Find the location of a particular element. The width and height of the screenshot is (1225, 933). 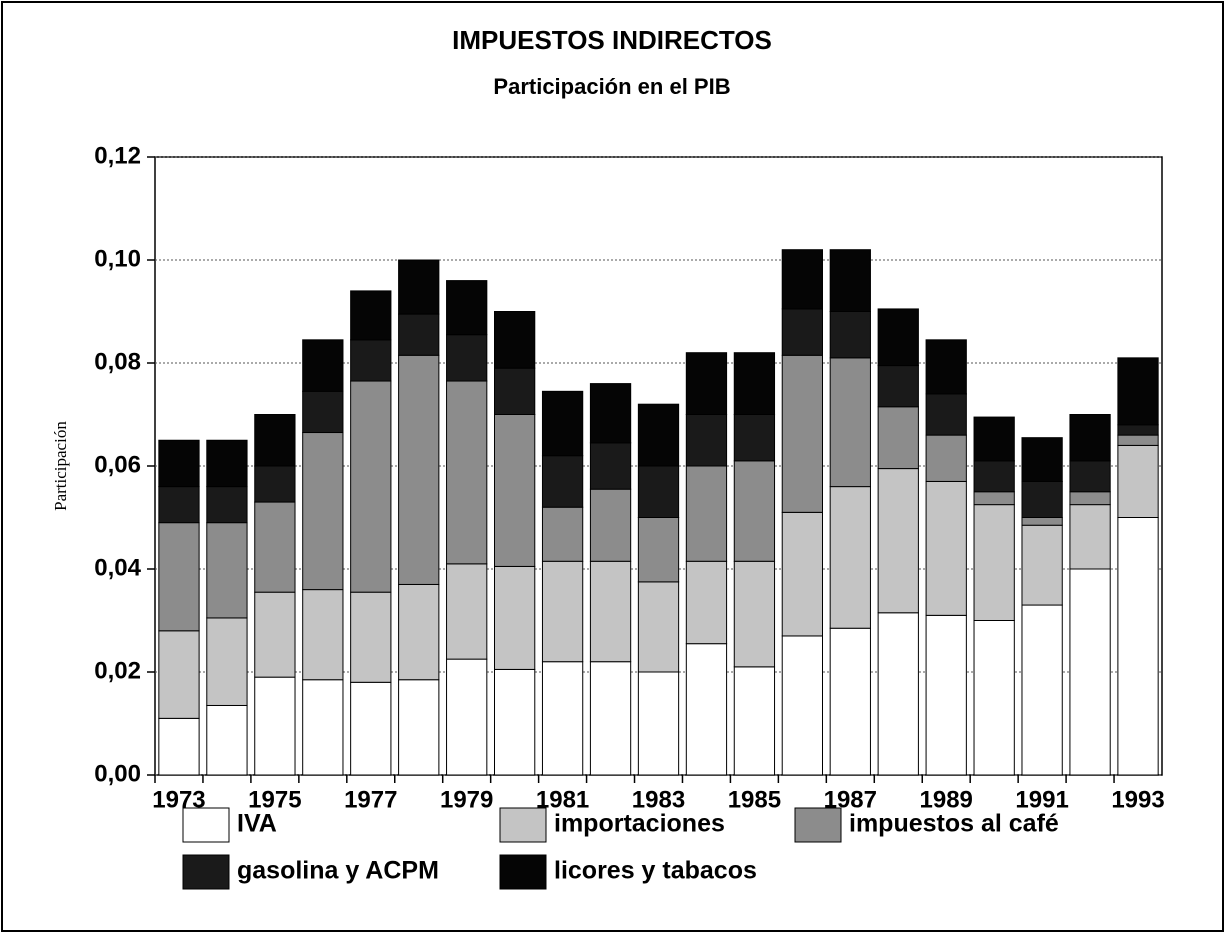

x-tick-label: 1979 is located at coordinates (466, 799).